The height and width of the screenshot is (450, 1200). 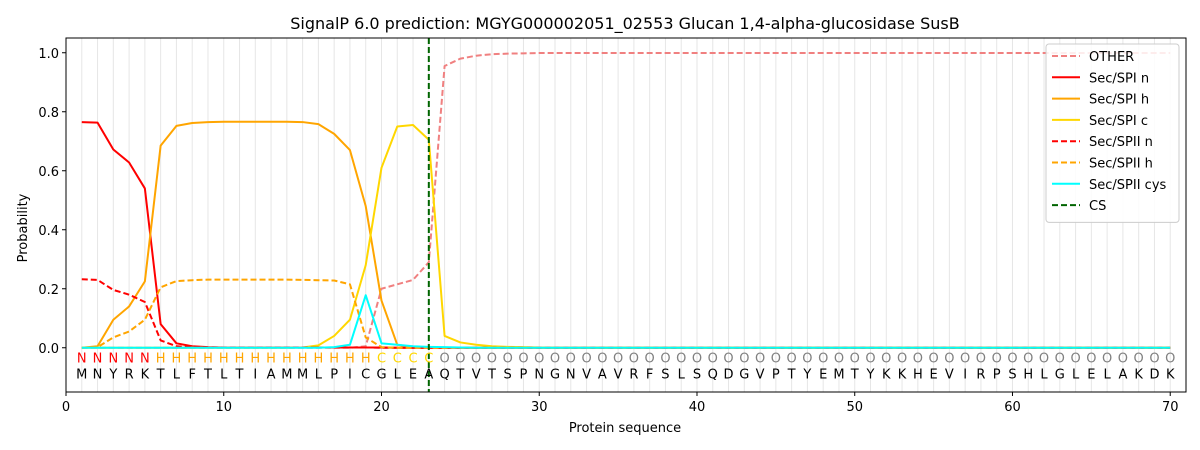 What do you see at coordinates (48, 172) in the screenshot?
I see `y-tick-label: 0.6` at bounding box center [48, 172].